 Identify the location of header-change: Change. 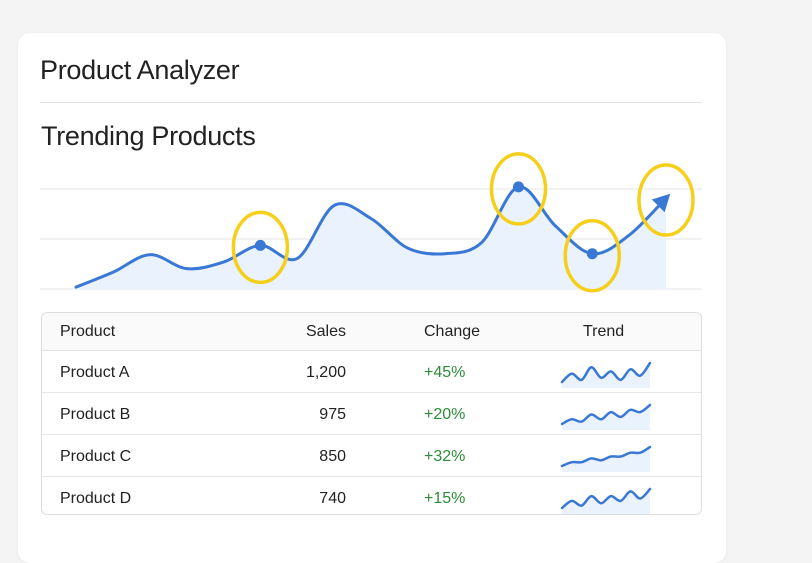
(452, 331).